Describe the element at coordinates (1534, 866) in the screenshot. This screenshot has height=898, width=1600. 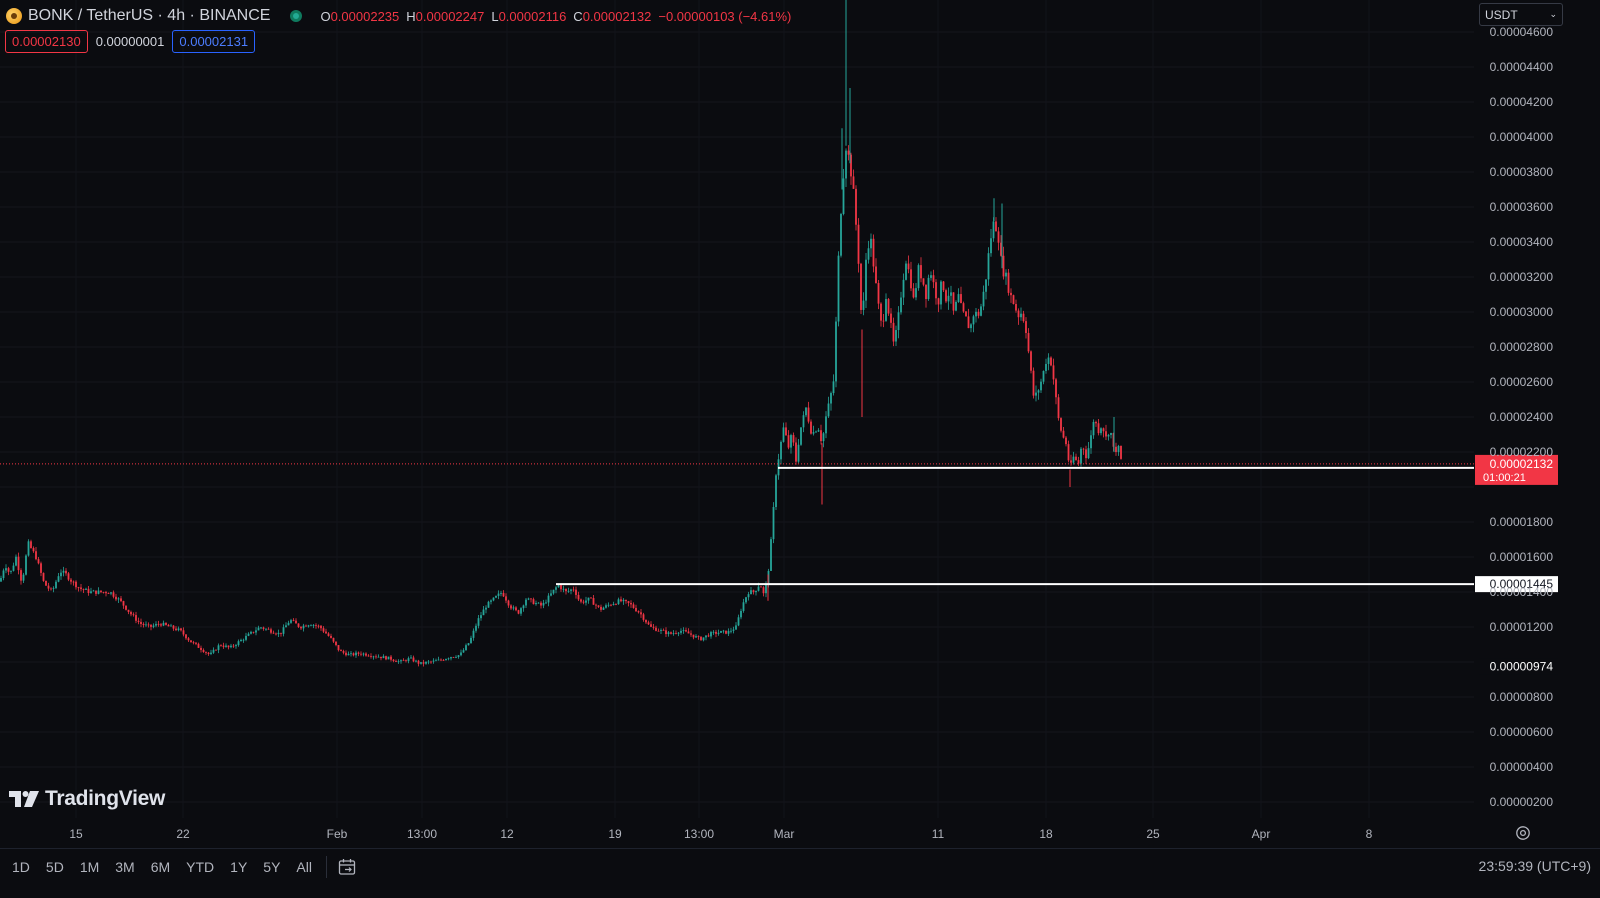
I see `timezone-clock: 23:59:39 (UTC+9)` at that location.